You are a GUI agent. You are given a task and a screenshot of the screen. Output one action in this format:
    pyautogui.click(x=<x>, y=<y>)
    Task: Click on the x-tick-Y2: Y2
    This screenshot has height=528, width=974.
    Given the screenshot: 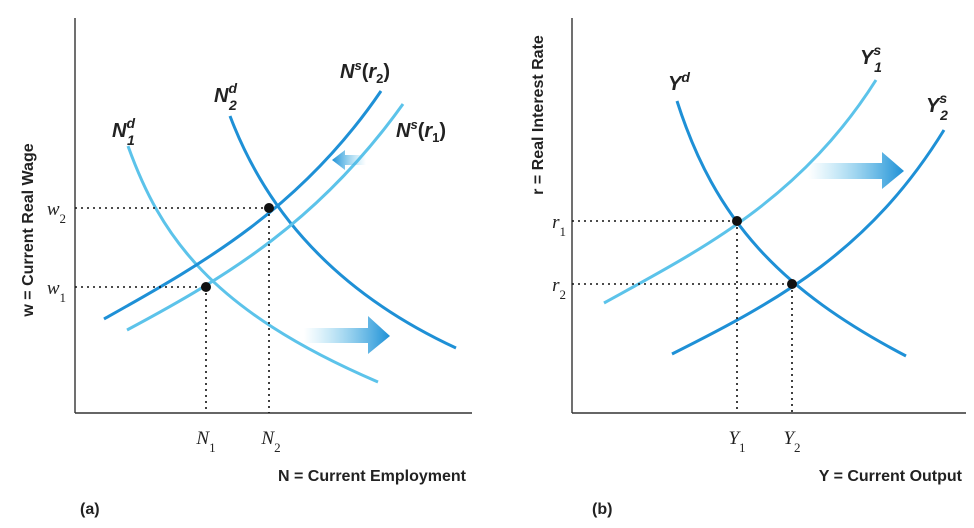 What is the action you would take?
    pyautogui.click(x=791, y=441)
    